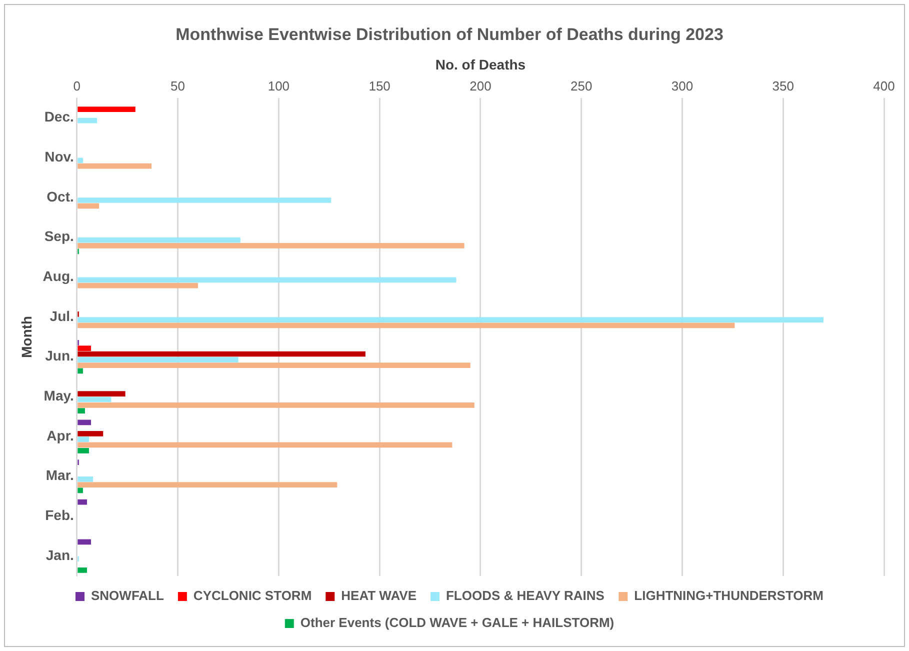  I want to click on x-tick-label: 250, so click(581, 86).